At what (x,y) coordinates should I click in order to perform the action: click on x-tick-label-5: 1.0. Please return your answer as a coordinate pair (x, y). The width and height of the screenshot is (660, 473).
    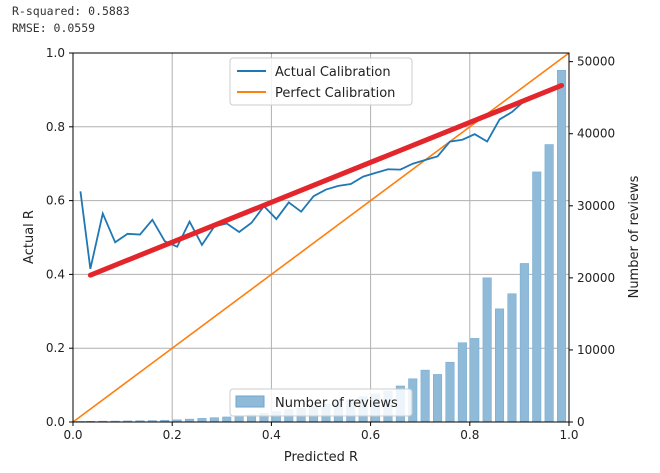
    Looking at the image, I should click on (568, 435).